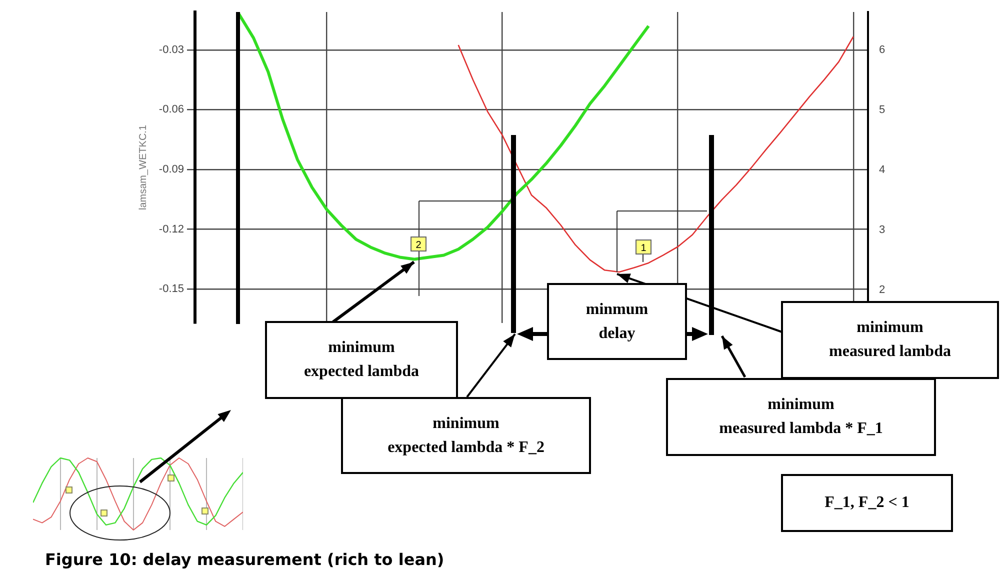 This screenshot has width=1000, height=586. What do you see at coordinates (171, 289) in the screenshot?
I see `y-tick-label: -0.15` at bounding box center [171, 289].